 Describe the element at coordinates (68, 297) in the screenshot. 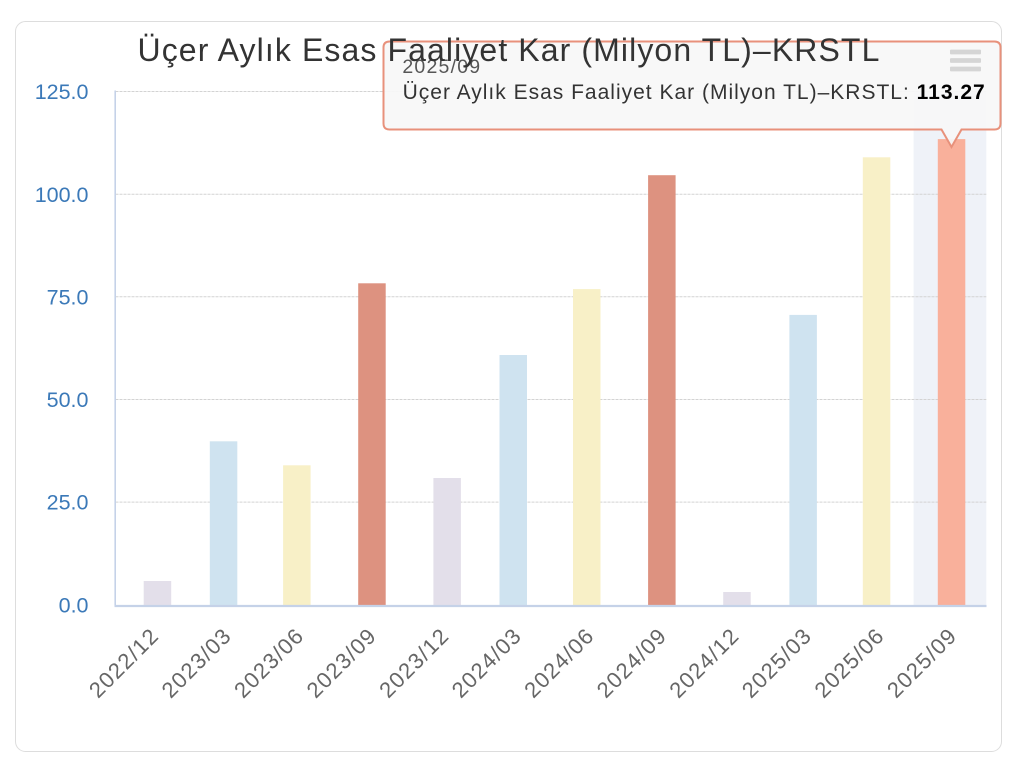

I see `svg-text: 75.0` at that location.